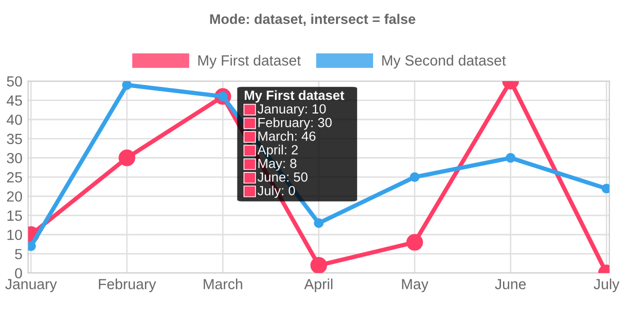  Describe the element at coordinates (277, 151) in the screenshot. I see `annotation: April: 2` at that location.